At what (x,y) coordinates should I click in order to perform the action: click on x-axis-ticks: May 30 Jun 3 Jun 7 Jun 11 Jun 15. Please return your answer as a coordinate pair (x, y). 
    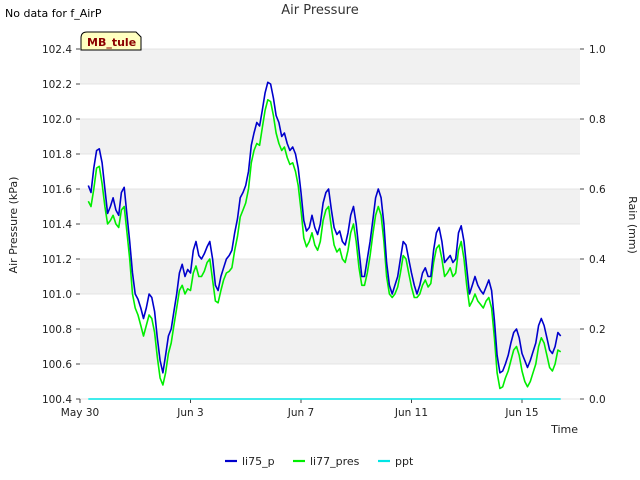
    Looking at the image, I should click on (300, 409).